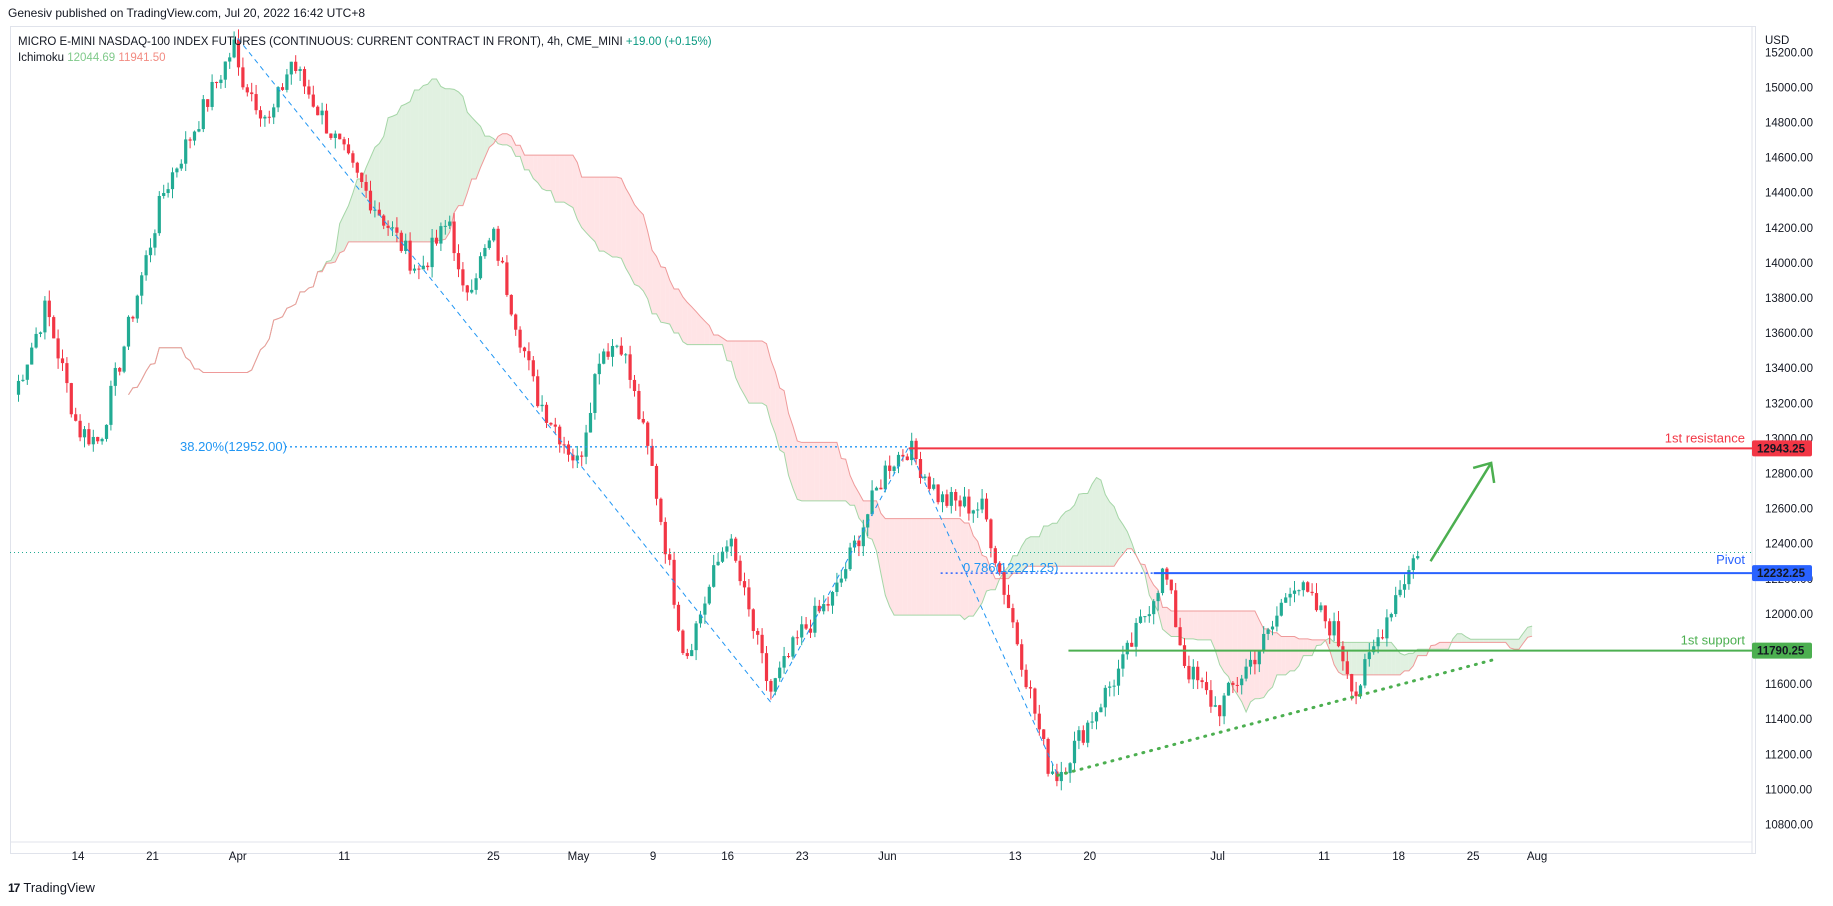 The width and height of the screenshot is (1833, 906). I want to click on indicator-name: Ichimoku, so click(41, 58).